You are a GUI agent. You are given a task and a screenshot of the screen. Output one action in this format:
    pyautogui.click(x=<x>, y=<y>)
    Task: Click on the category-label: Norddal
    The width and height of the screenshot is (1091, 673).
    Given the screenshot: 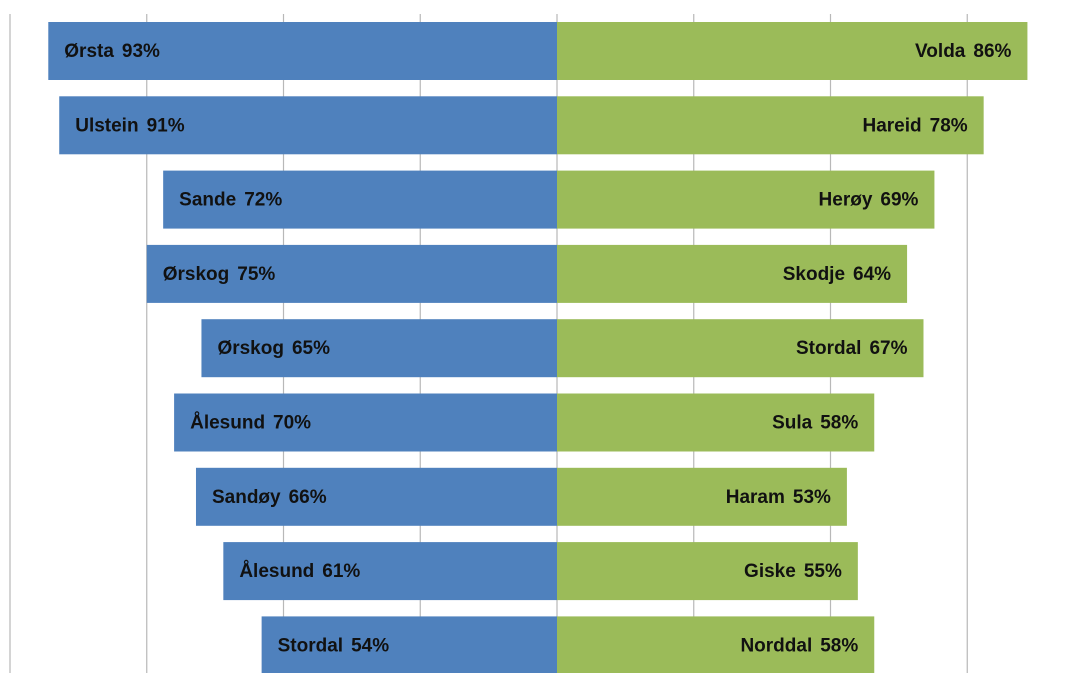 What is the action you would take?
    pyautogui.click(x=776, y=645)
    